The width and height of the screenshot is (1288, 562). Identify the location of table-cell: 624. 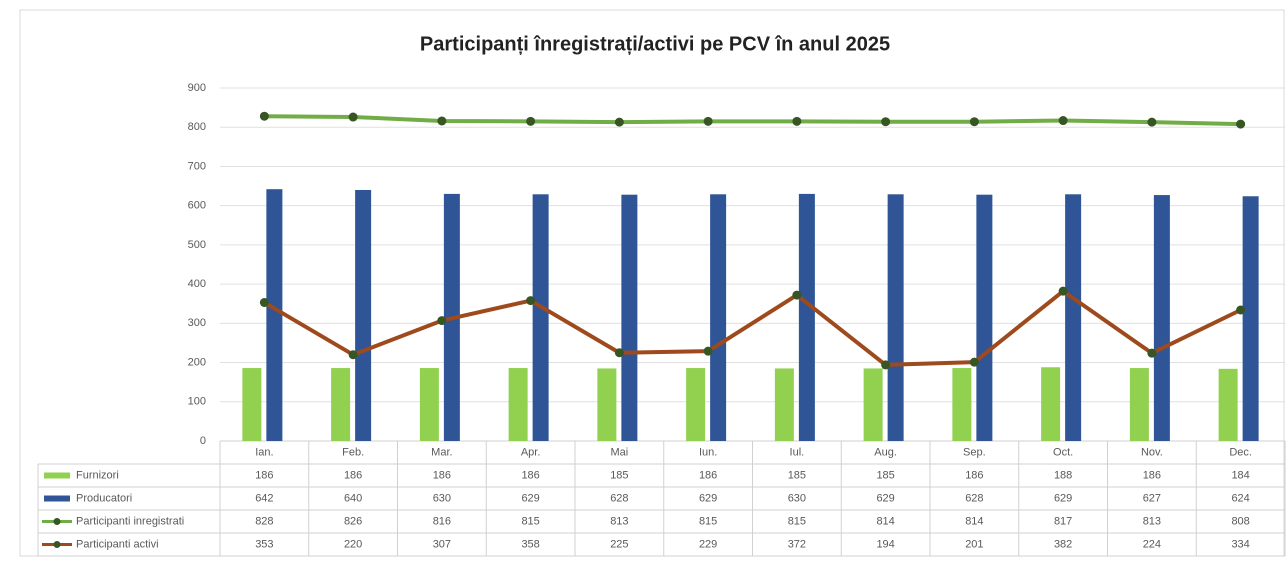
(1240, 498).